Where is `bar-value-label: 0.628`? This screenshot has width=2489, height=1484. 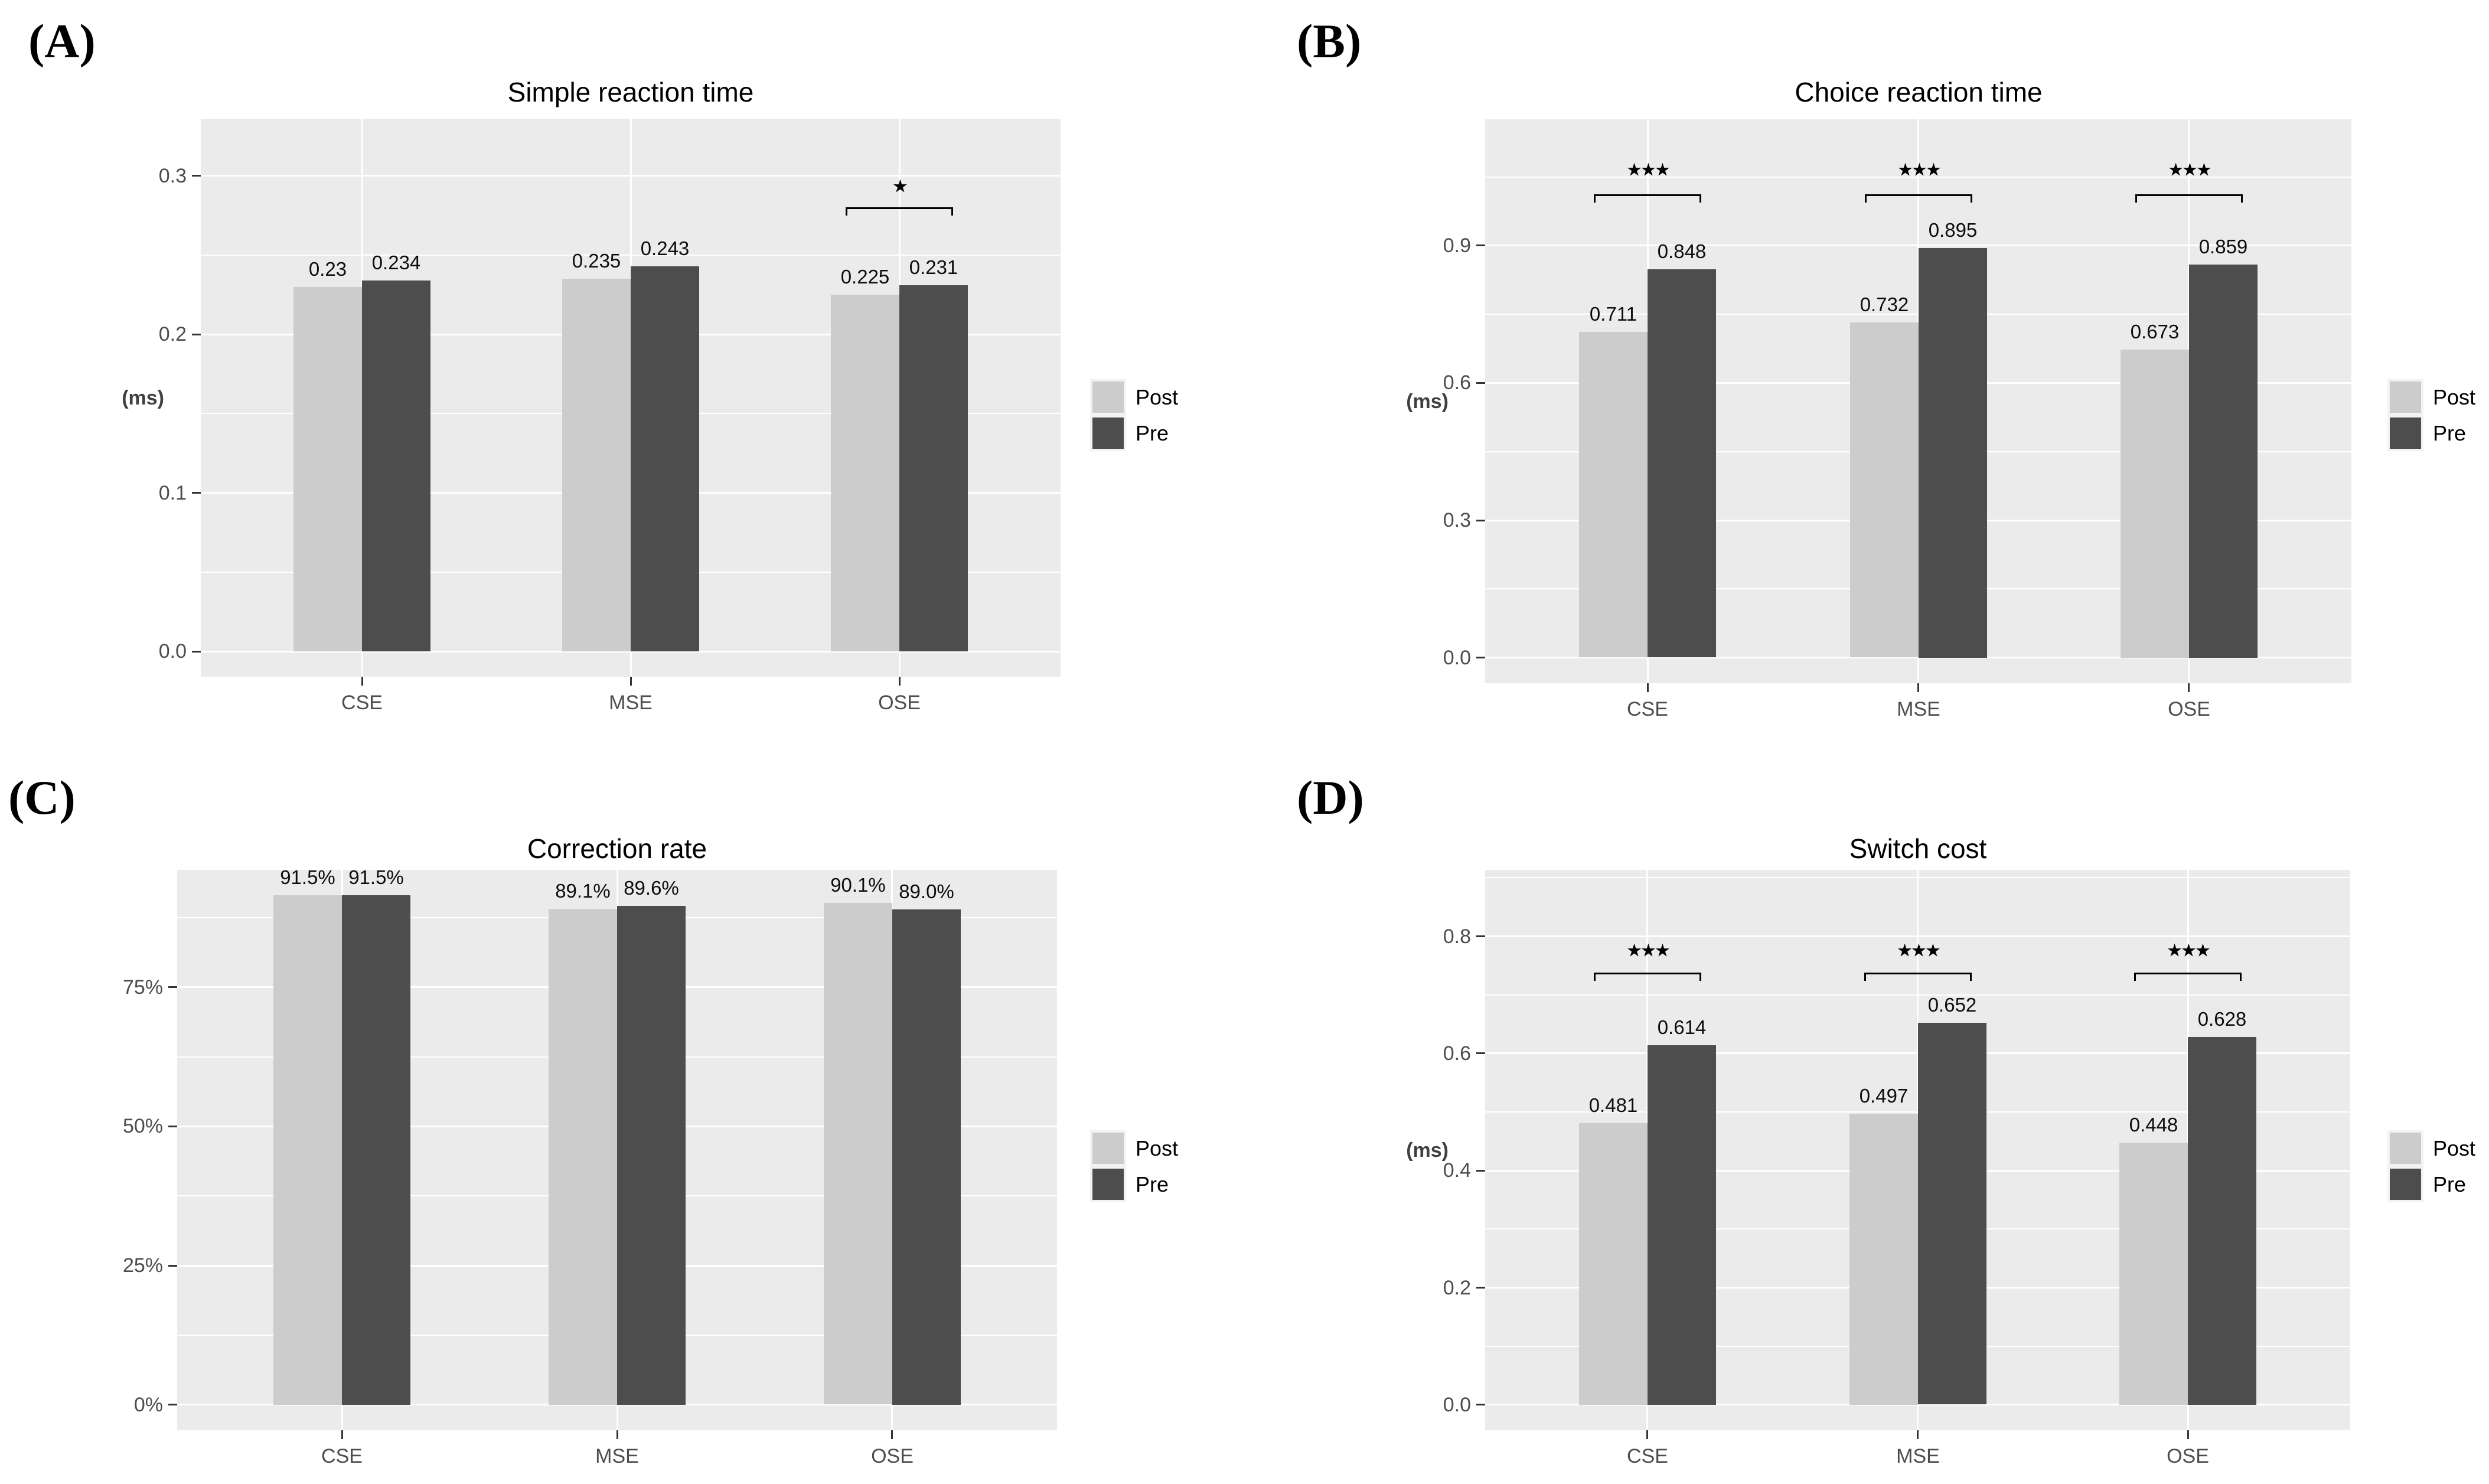
bar-value-label: 0.628 is located at coordinates (2222, 1019).